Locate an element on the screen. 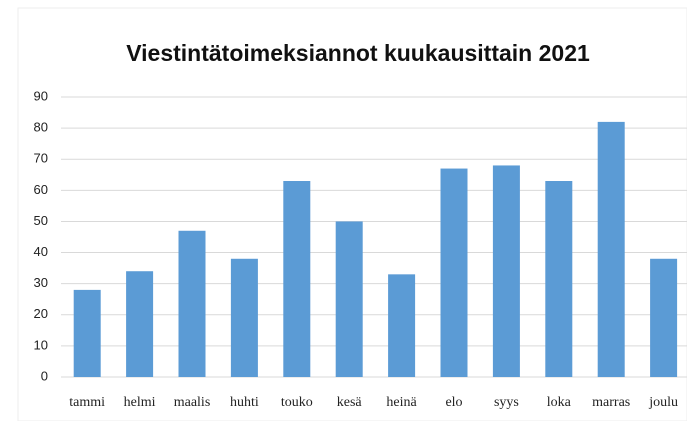 Image resolution: width=687 pixels, height=421 pixels. y-tick-label: 90 is located at coordinates (41, 95).